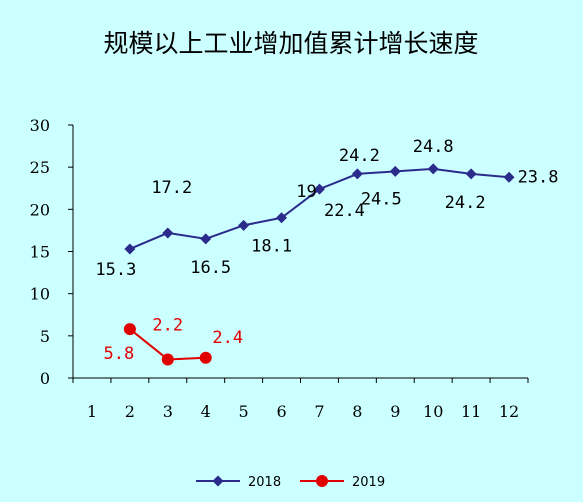 The image size is (583, 502). I want to click on x-tick-label: 1, so click(92, 411).